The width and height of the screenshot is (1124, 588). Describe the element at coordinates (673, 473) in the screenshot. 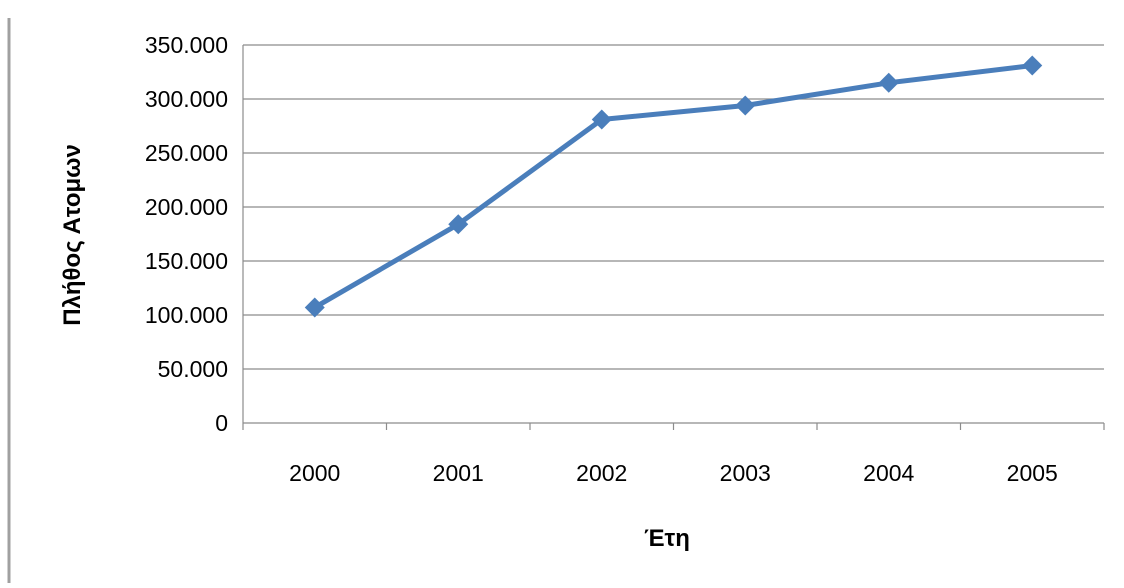

I see `x-tick-labels: 2000 2001 2002 2003 2004 2005` at that location.